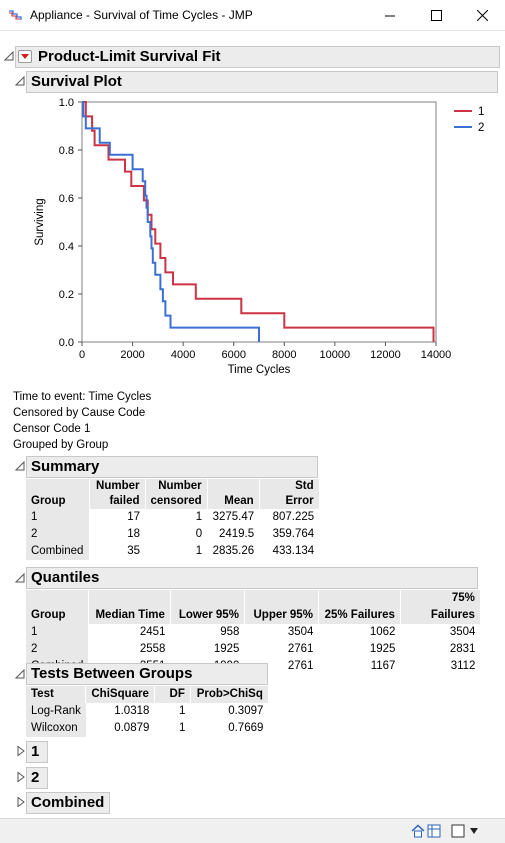 The image size is (505, 843). I want to click on x-tick-label: 6000, so click(233, 355).